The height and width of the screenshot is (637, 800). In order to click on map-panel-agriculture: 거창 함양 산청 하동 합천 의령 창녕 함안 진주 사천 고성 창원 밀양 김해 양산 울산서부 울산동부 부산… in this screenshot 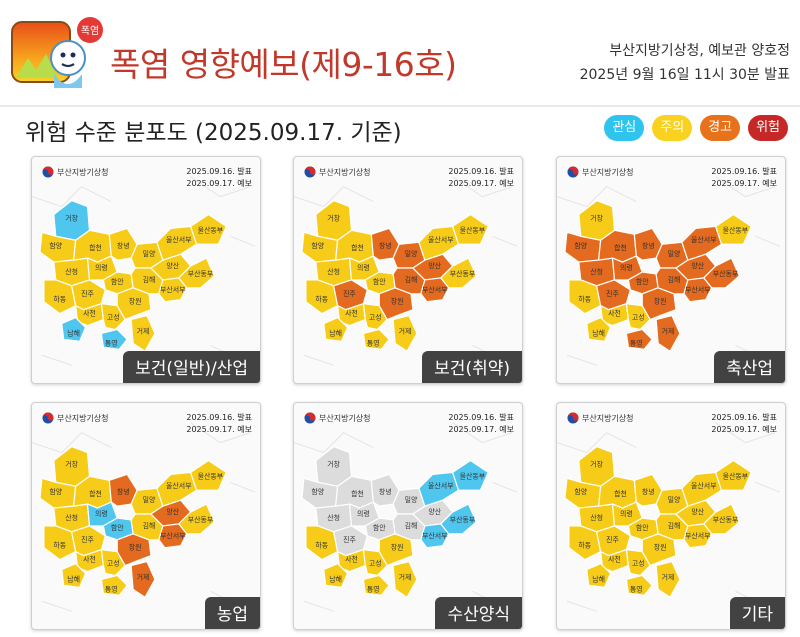, I will do `click(146, 516)`.